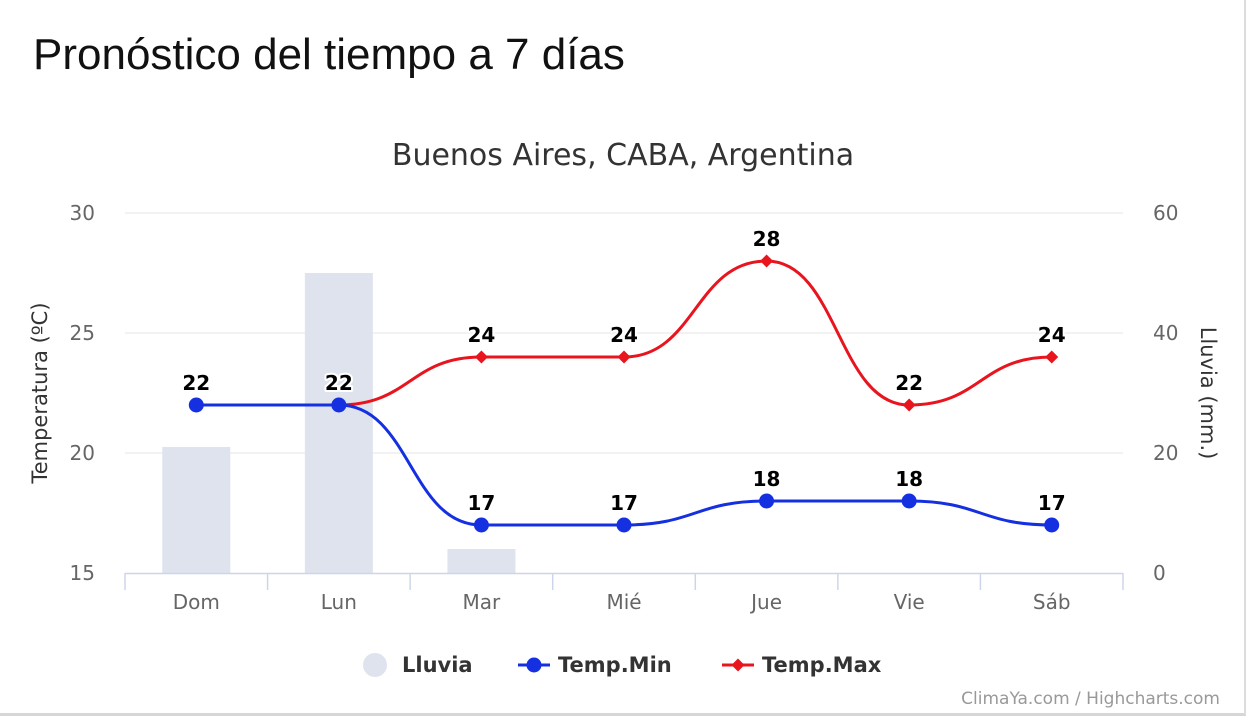  I want to click on legend-temp-min-marker, so click(534, 665).